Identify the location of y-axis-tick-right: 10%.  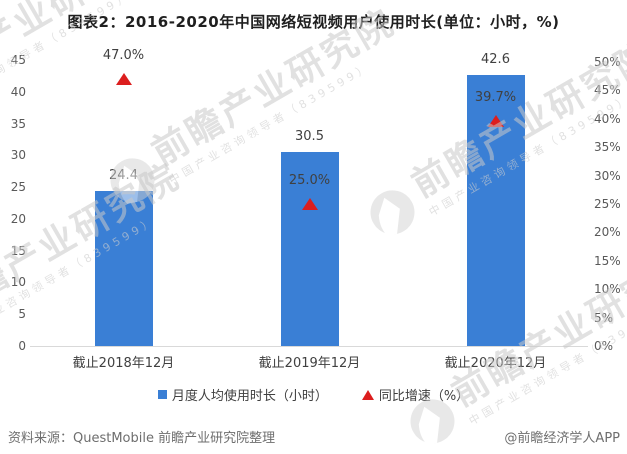
(607, 289).